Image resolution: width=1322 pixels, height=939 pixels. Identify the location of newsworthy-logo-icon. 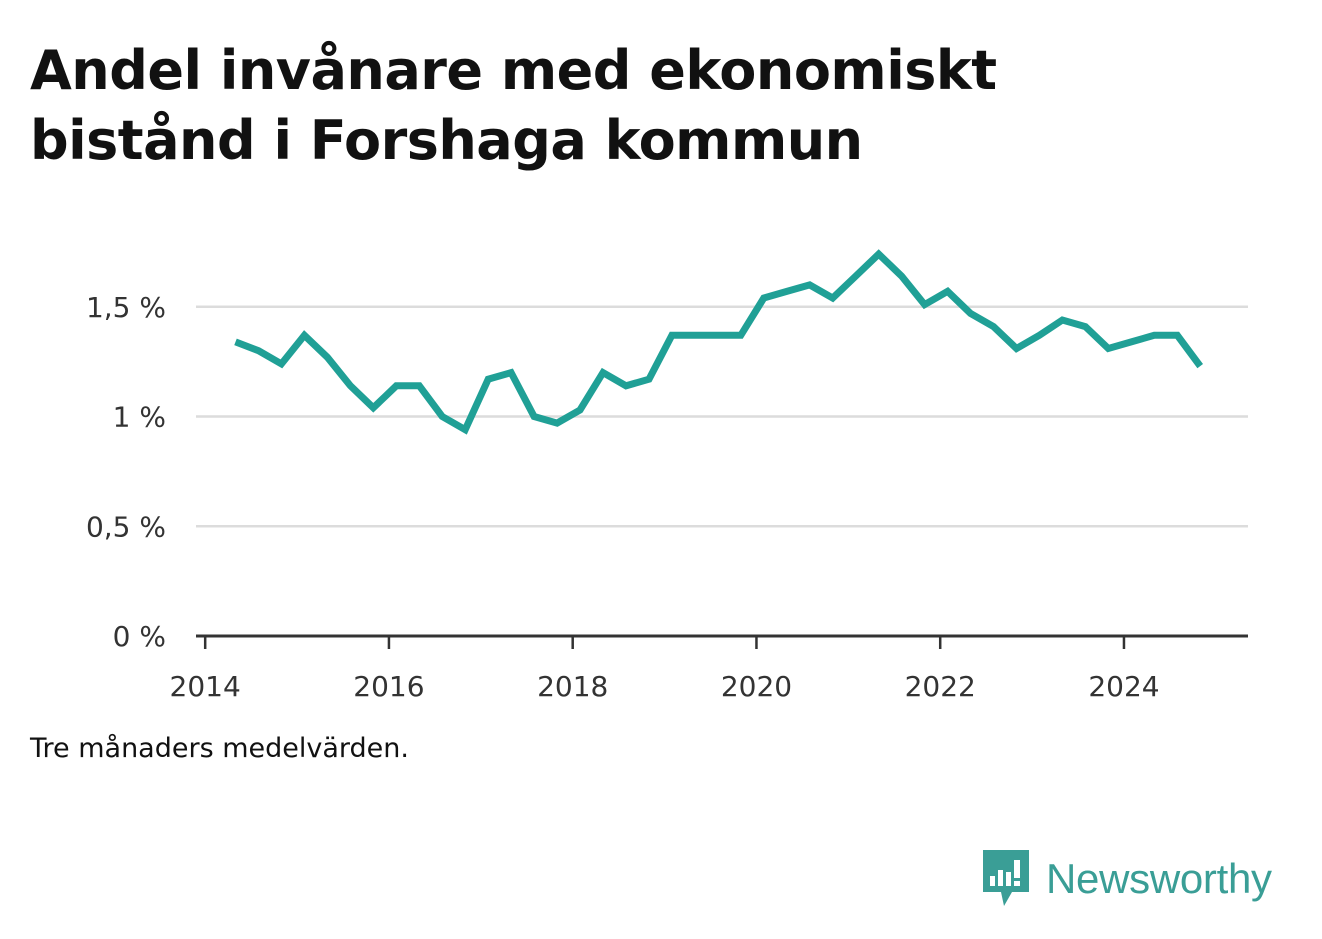
(1006, 878).